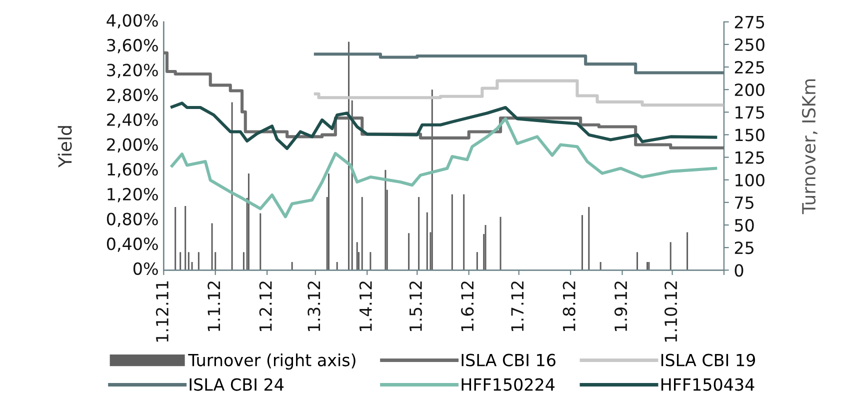 Image resolution: width=866 pixels, height=405 pixels. What do you see at coordinates (467, 307) in the screenshot?
I see `x-tick-label: 1.6.12` at bounding box center [467, 307].